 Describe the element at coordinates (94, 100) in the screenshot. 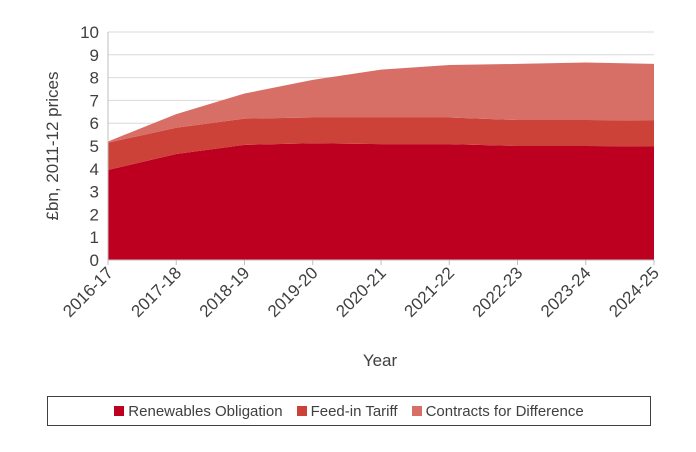

I see `y-tick-label: 7` at that location.